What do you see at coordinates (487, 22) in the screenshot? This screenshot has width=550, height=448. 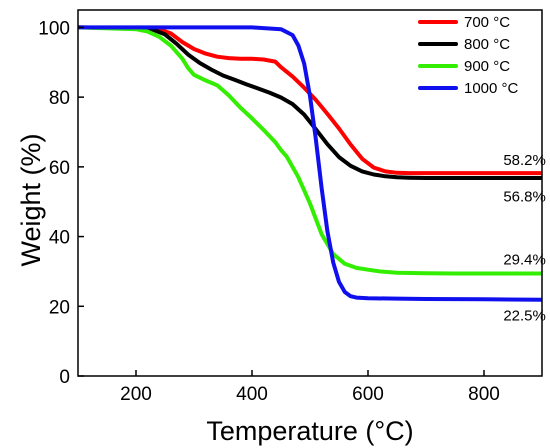 I see `legend-label: 700 °C` at bounding box center [487, 22].